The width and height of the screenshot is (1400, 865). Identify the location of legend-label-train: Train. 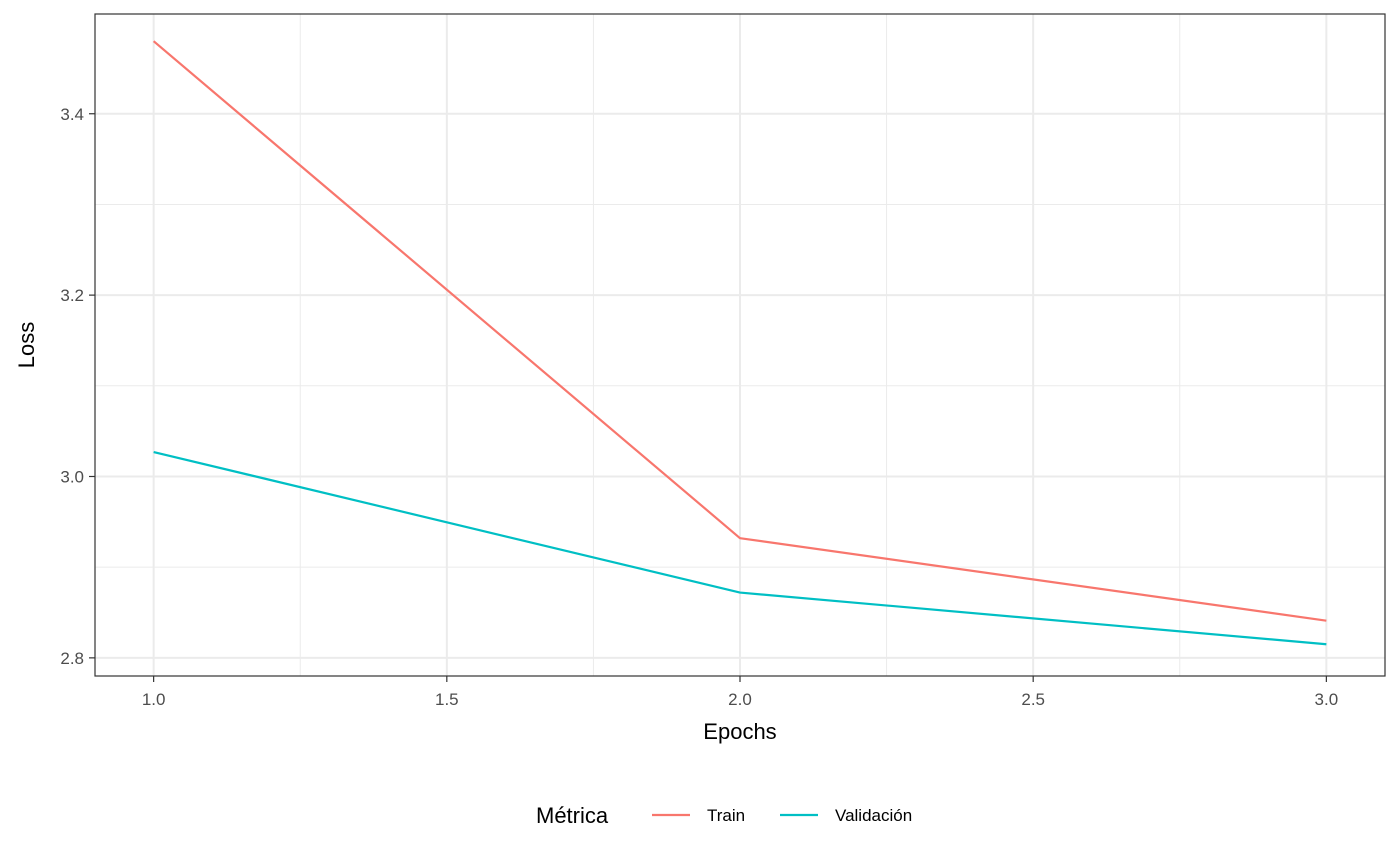
(726, 815).